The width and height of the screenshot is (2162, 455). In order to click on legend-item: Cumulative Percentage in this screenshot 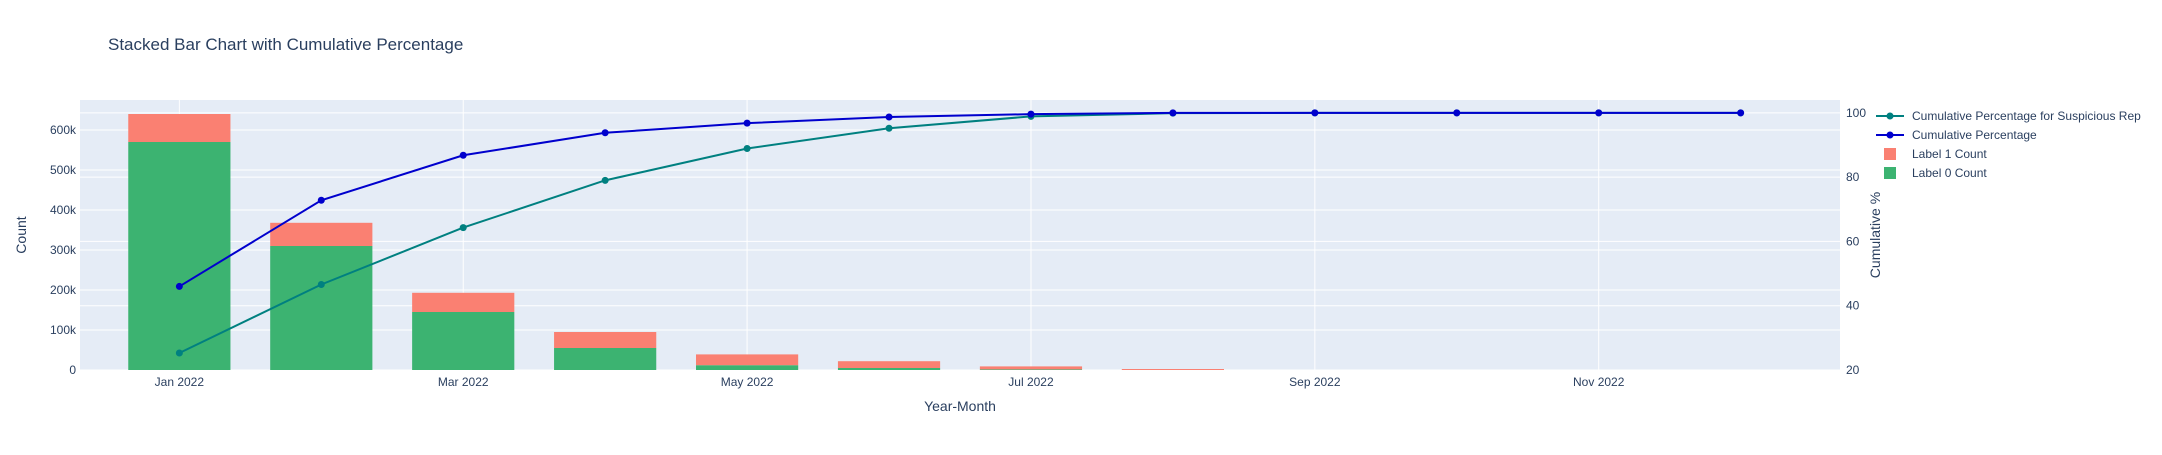, I will do `click(1956, 135)`.